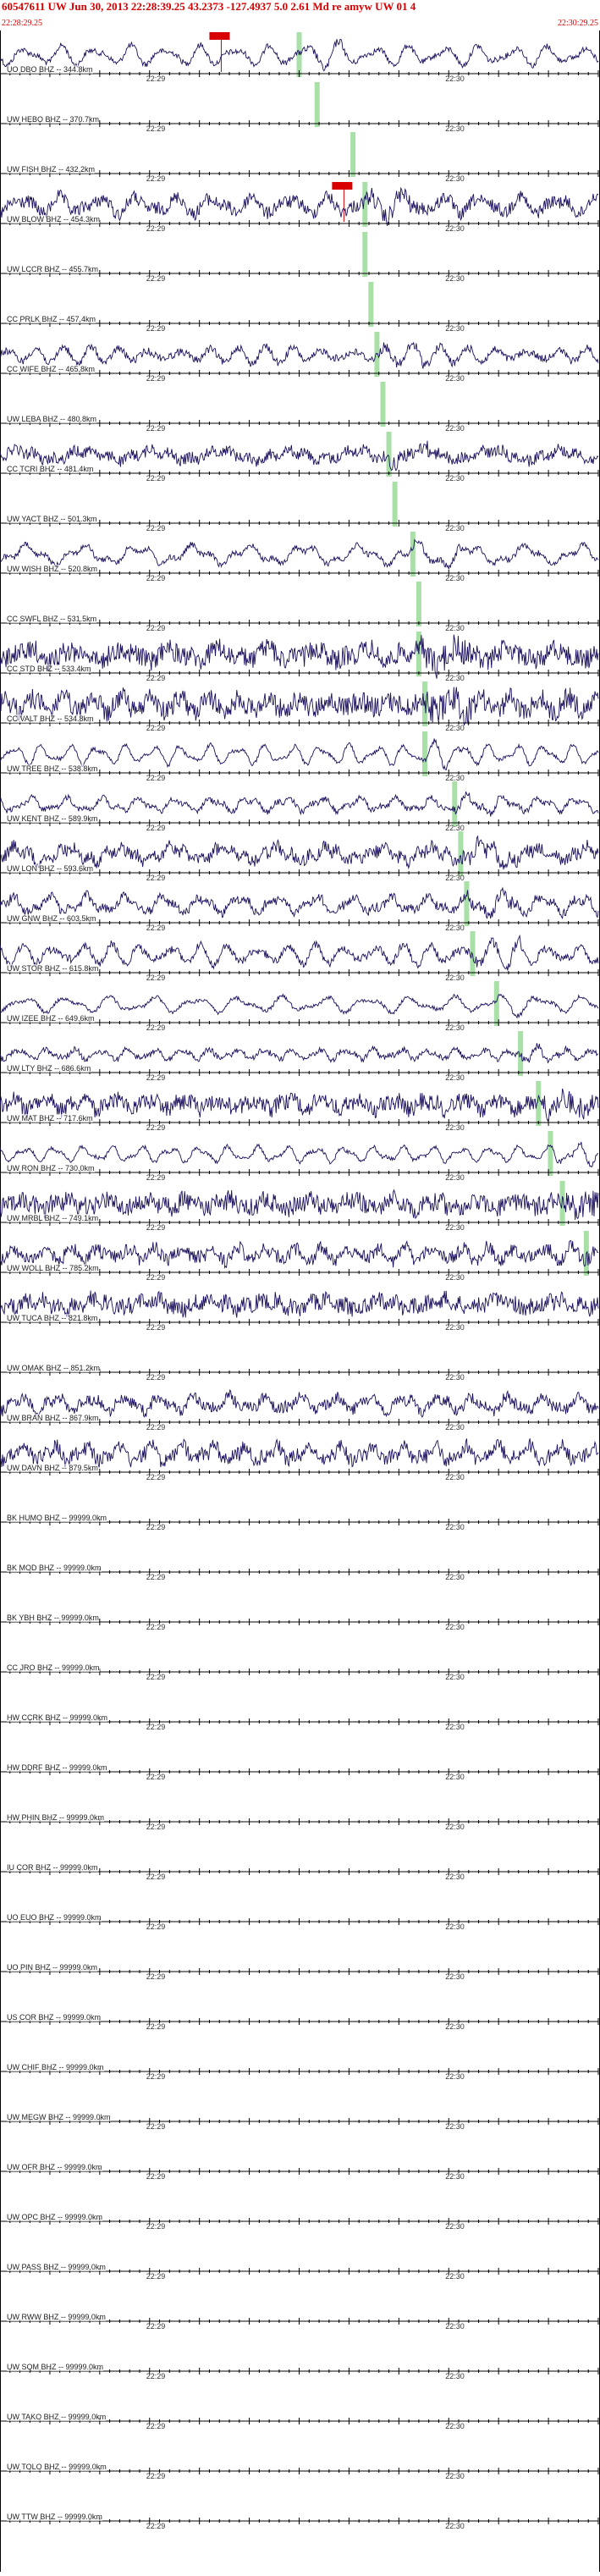 This screenshot has width=600, height=2576. I want to click on station-label: CC STD BHZ -- 533.4km, so click(49, 669).